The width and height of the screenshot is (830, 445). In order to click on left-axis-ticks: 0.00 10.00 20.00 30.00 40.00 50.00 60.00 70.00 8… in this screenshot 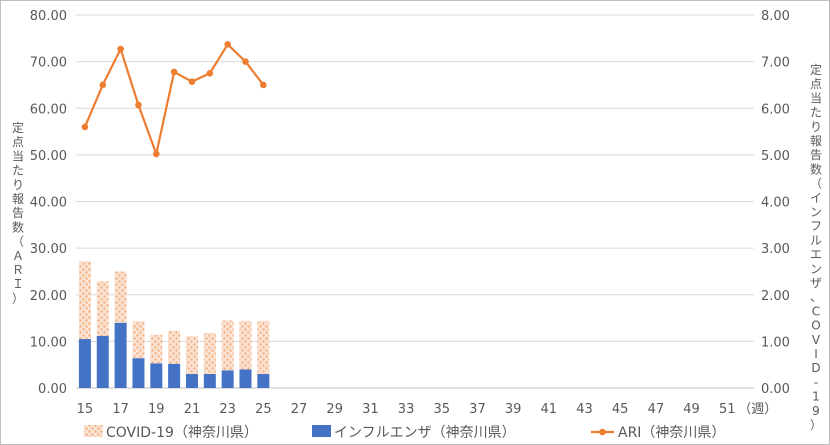, I will do `click(48, 203)`.